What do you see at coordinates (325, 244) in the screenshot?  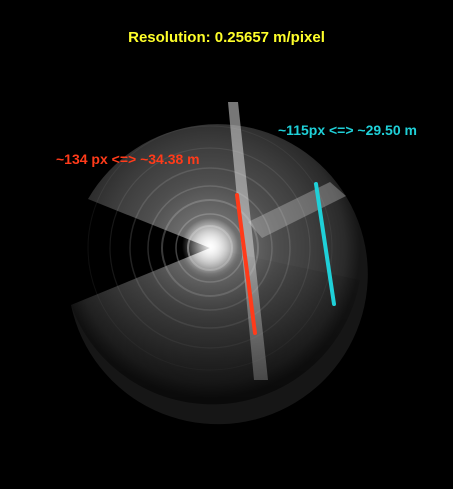 I see `measurement-line-cyan` at bounding box center [325, 244].